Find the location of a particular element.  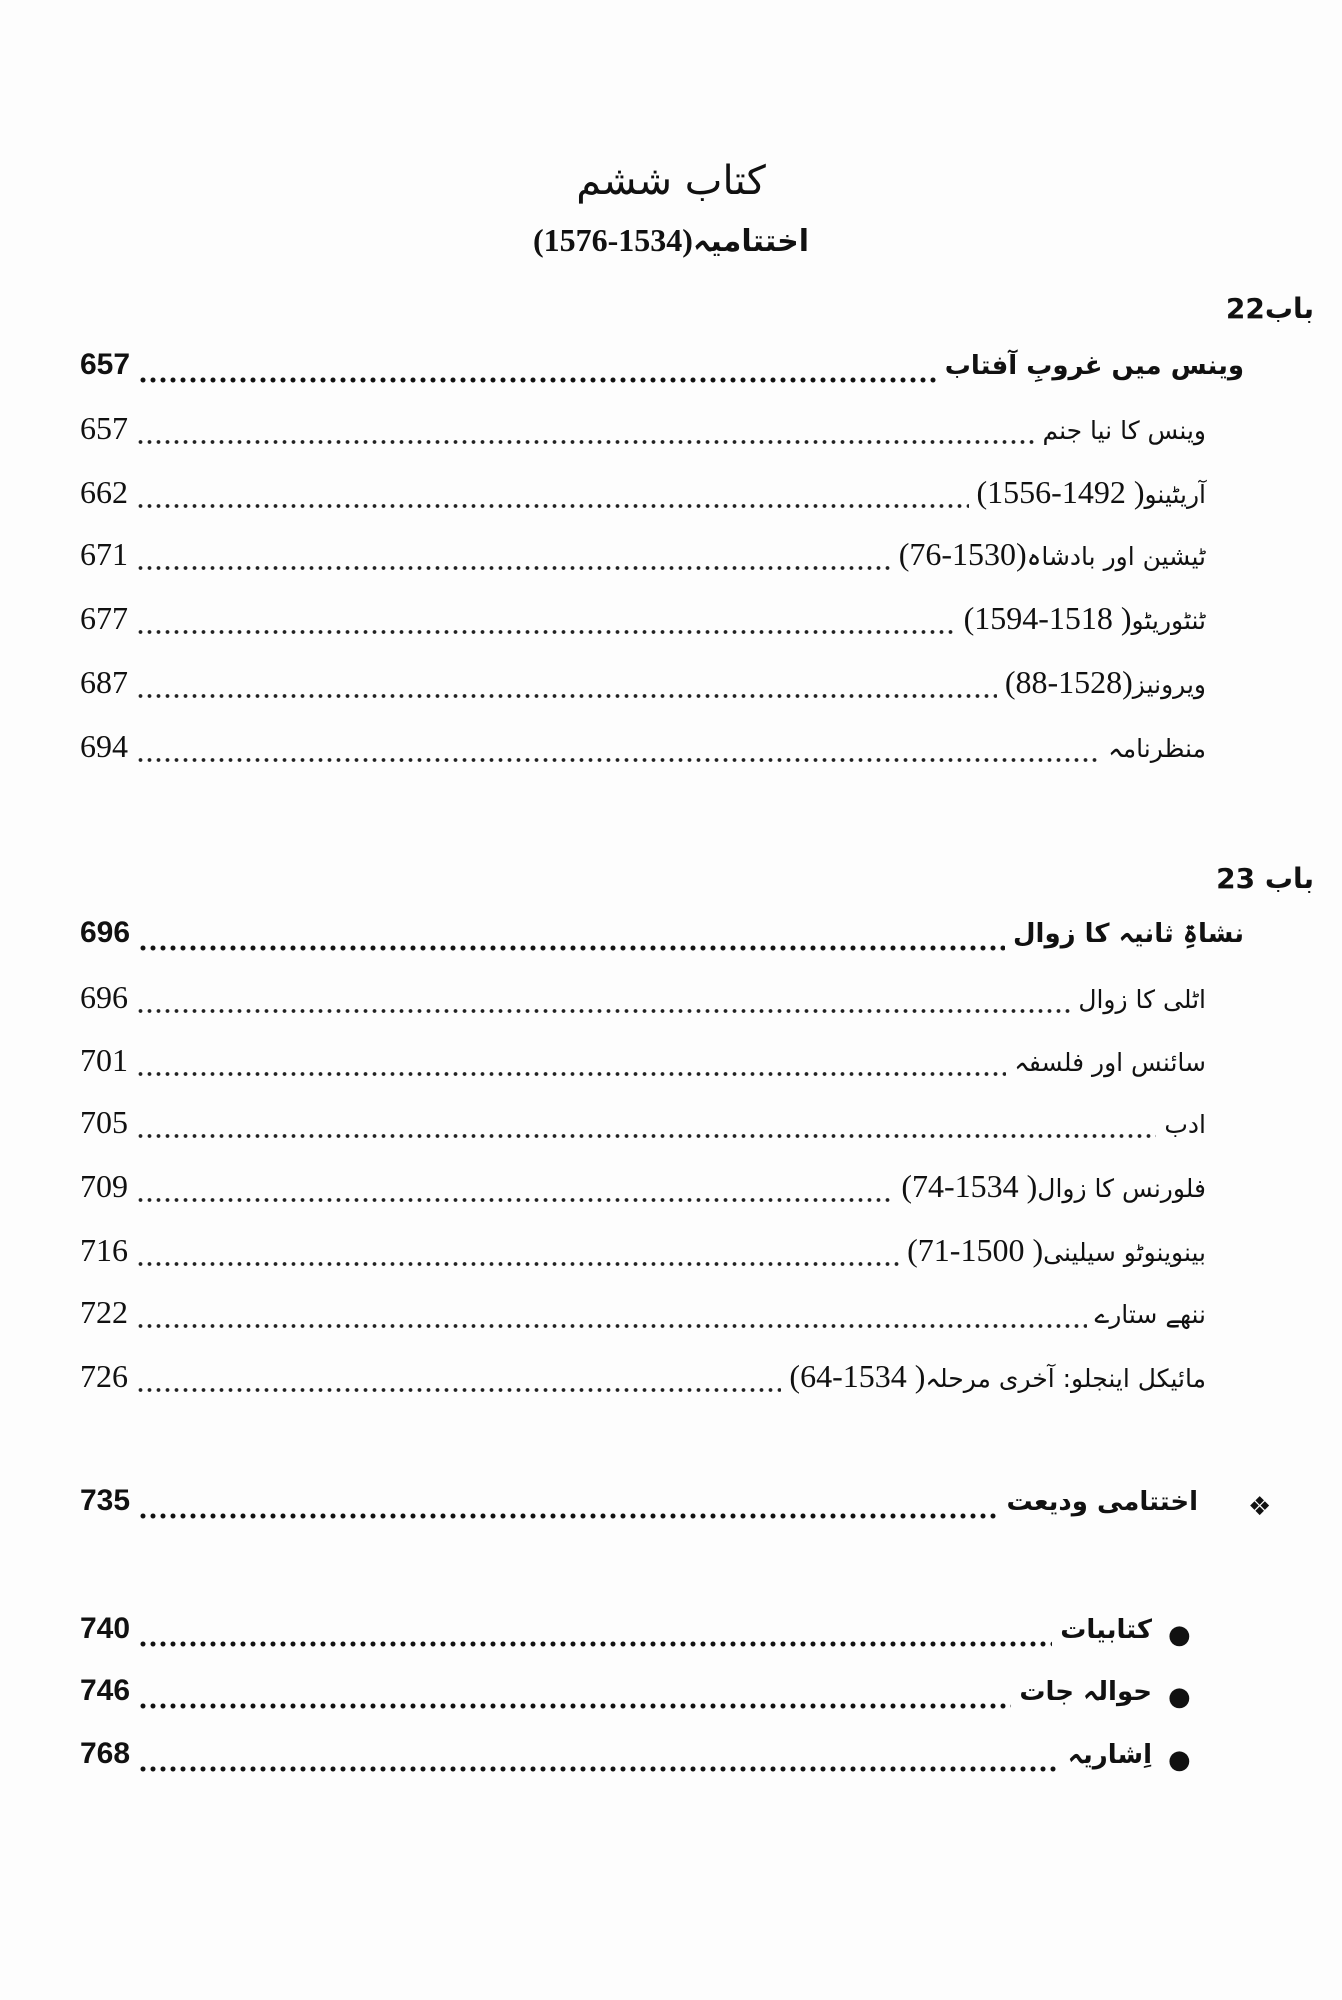

toc-entry: 701 سائنس اور فلسفہ is located at coordinates (643, 1066).